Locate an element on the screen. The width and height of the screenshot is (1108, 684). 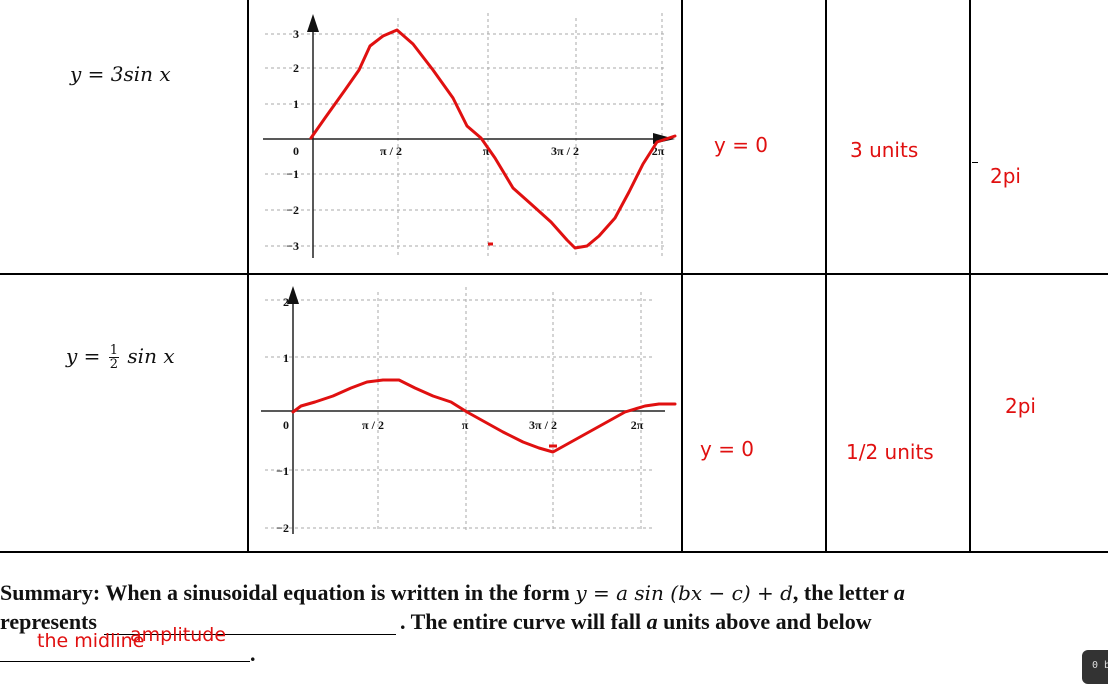
midline-row1: y = 0 is located at coordinates (741, 145).